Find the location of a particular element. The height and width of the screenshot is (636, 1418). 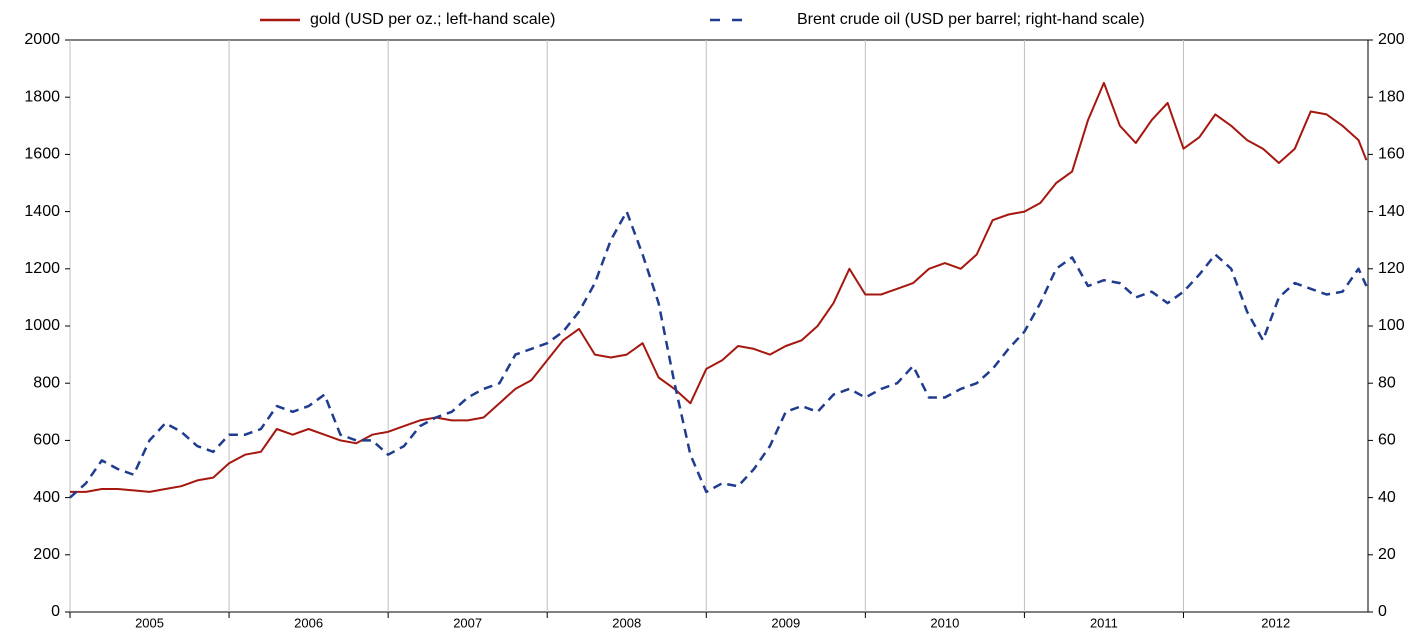

x-tick-label: 2010 is located at coordinates (944, 622).